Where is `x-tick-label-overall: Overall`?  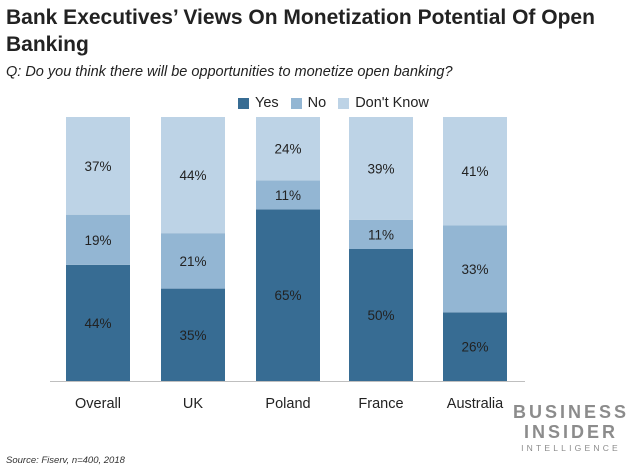
x-tick-label-overall: Overall is located at coordinates (98, 404).